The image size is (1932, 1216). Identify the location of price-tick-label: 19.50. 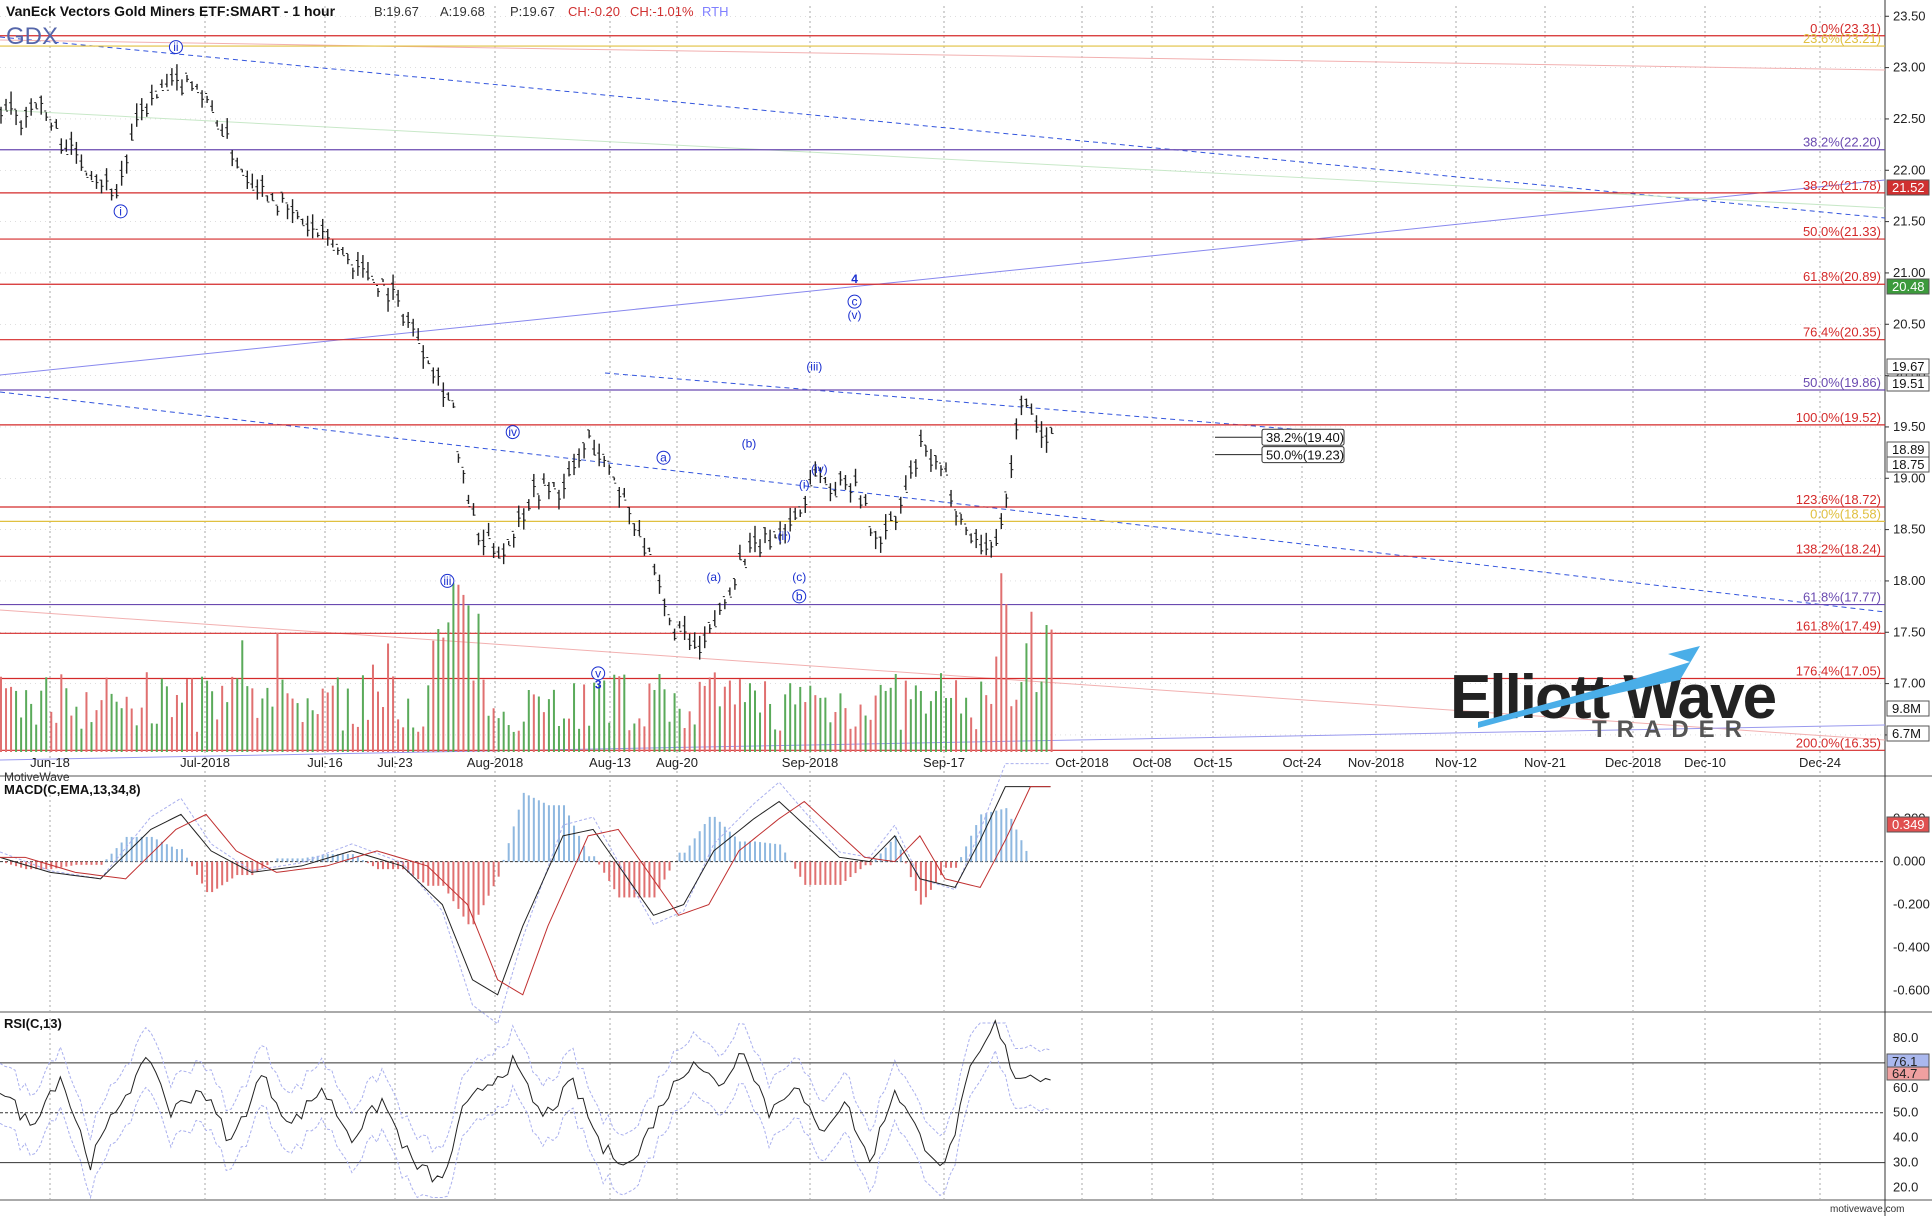
(1909, 426).